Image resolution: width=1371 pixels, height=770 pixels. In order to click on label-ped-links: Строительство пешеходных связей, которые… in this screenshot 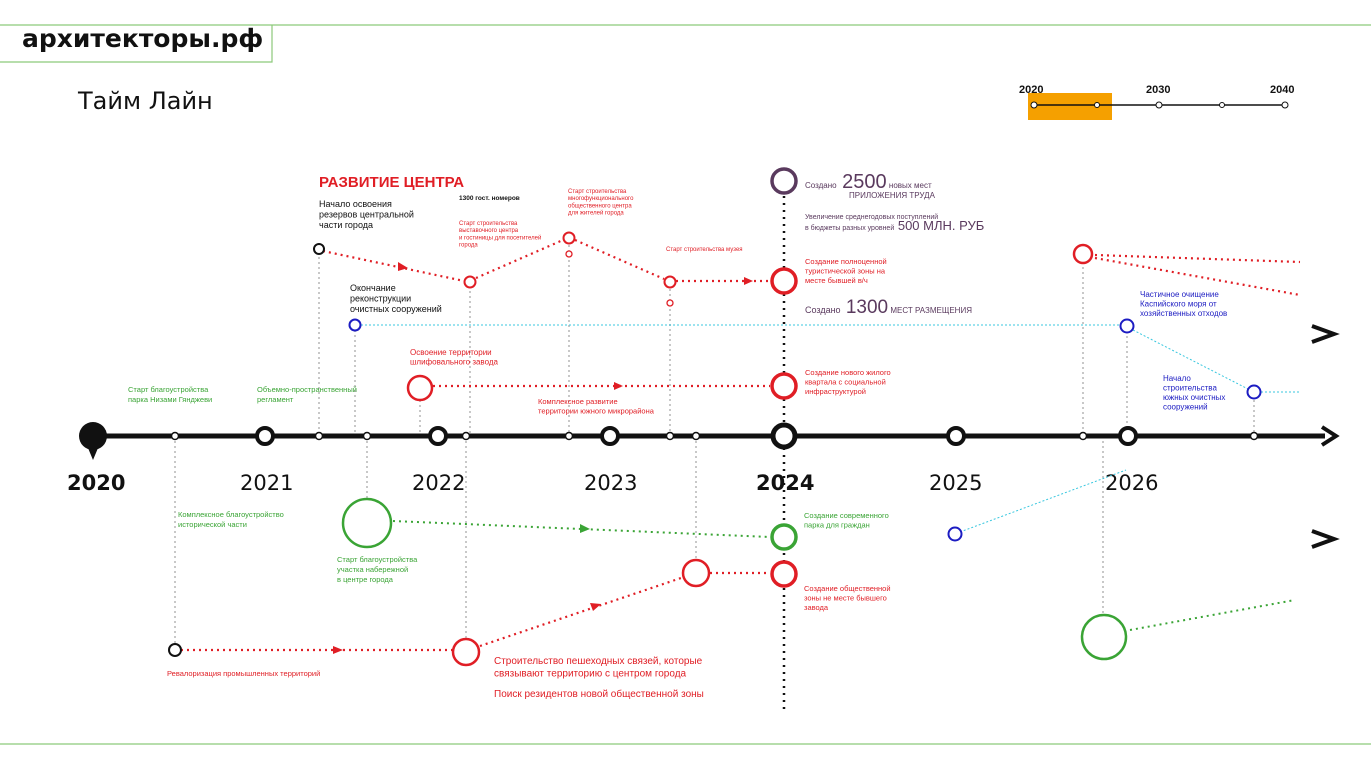, I will do `click(598, 668)`.